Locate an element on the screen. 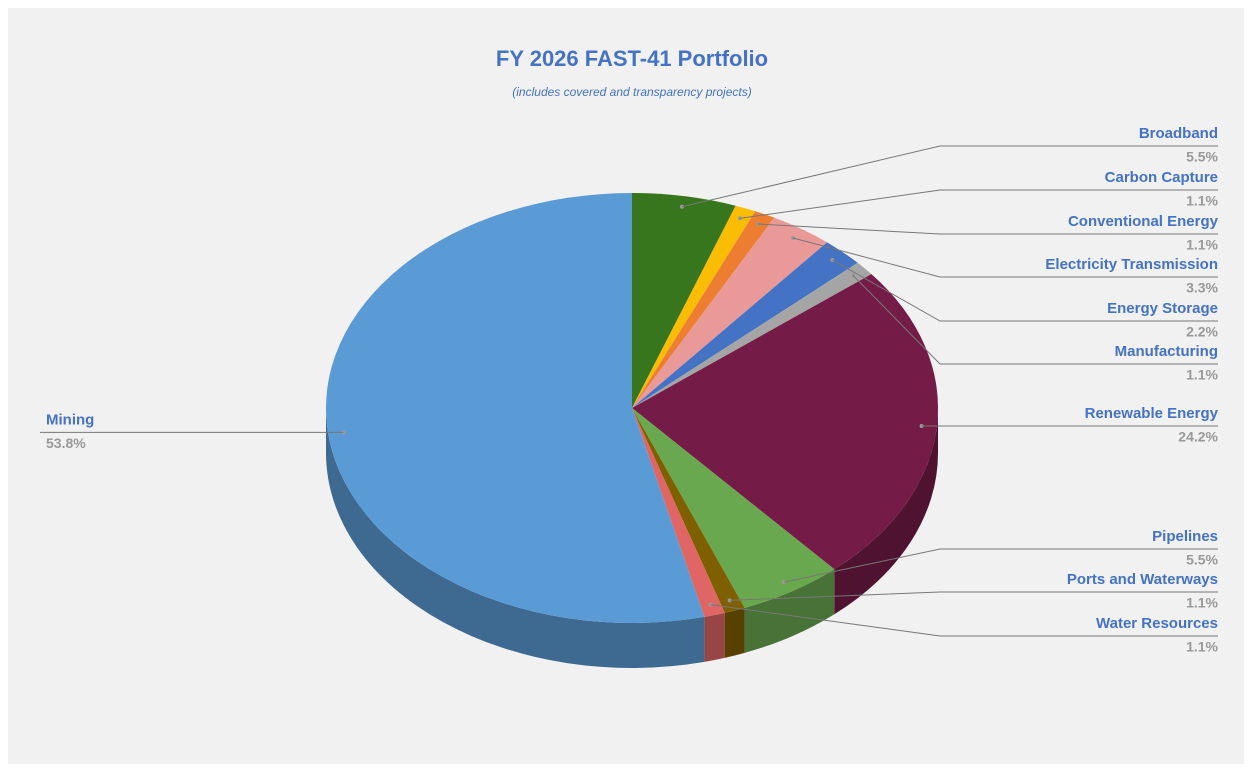 The image size is (1252, 770). slice-value-label: 53.8% is located at coordinates (66, 443).